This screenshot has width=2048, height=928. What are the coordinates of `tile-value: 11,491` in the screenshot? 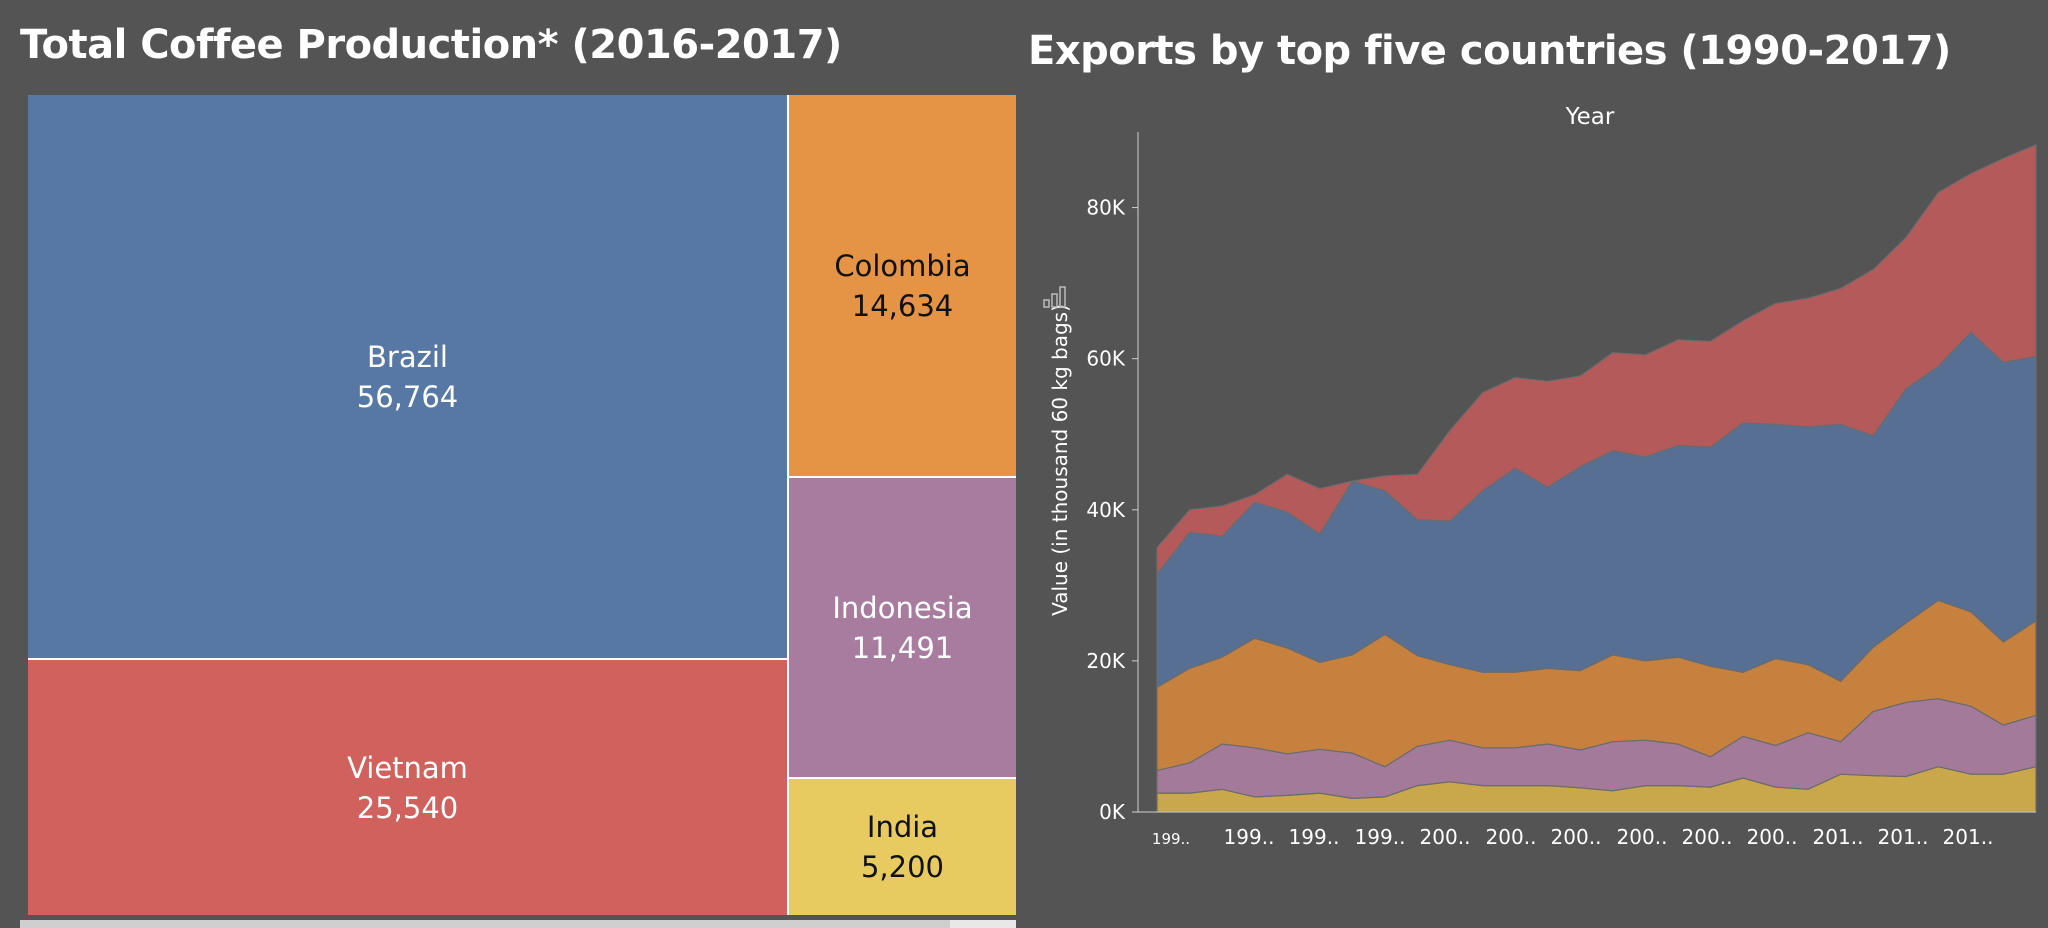 It's located at (902, 647).